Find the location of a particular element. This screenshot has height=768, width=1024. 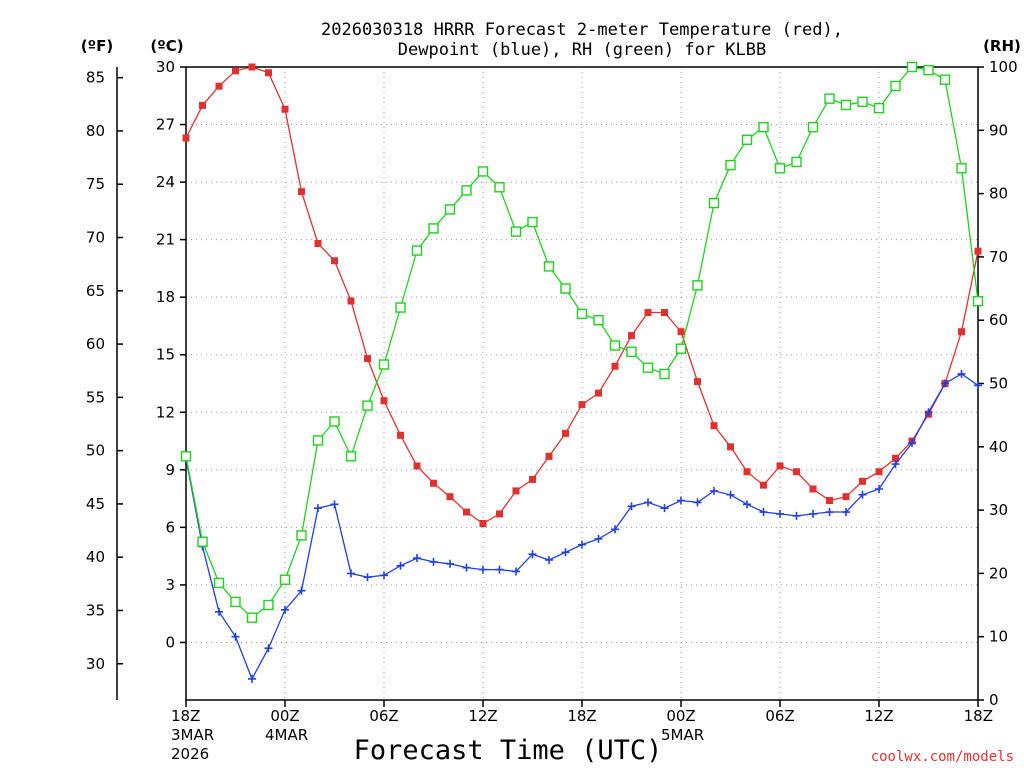

credit-label: coolwx.com/models is located at coordinates (942, 757).